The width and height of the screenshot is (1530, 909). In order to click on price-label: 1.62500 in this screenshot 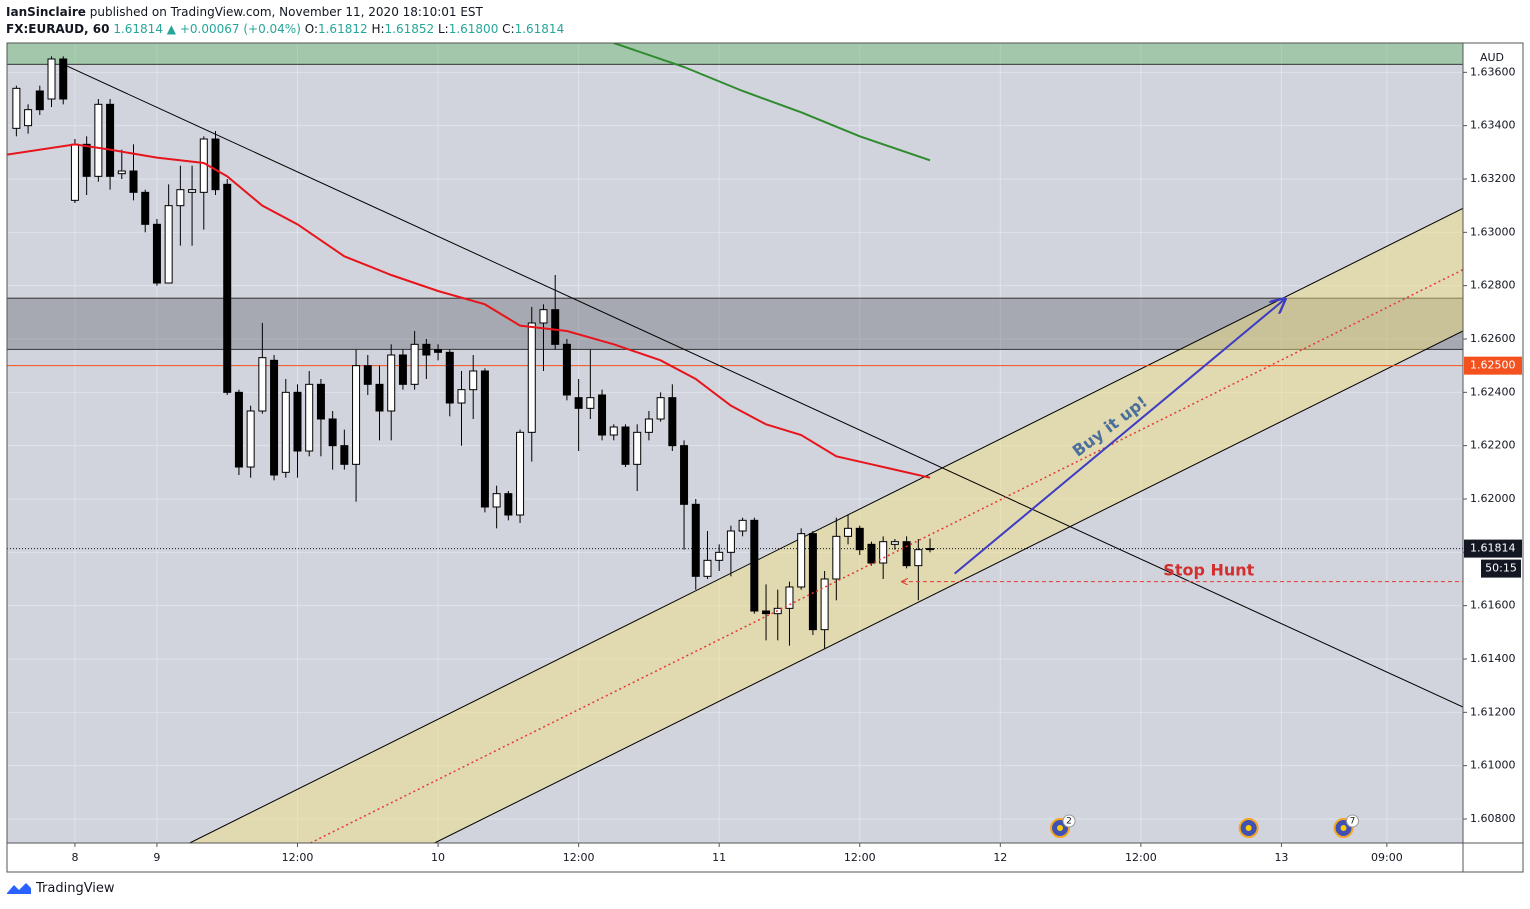, I will do `click(1493, 365)`.